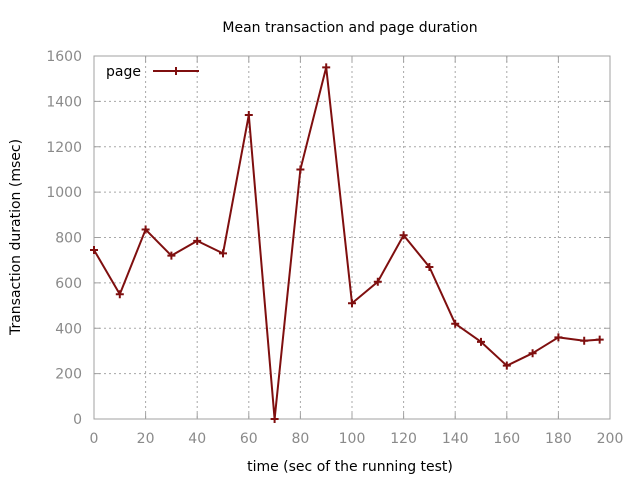 This screenshot has width=640, height=480. I want to click on x-tick-label: 0, so click(94, 439).